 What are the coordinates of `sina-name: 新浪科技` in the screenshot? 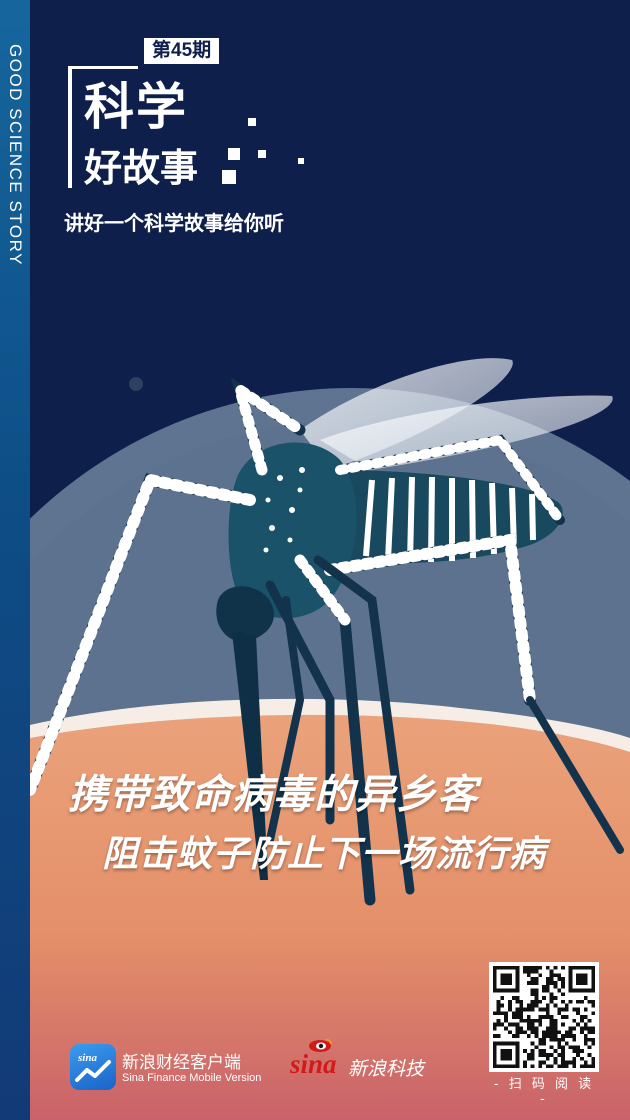 It's located at (386, 1069).